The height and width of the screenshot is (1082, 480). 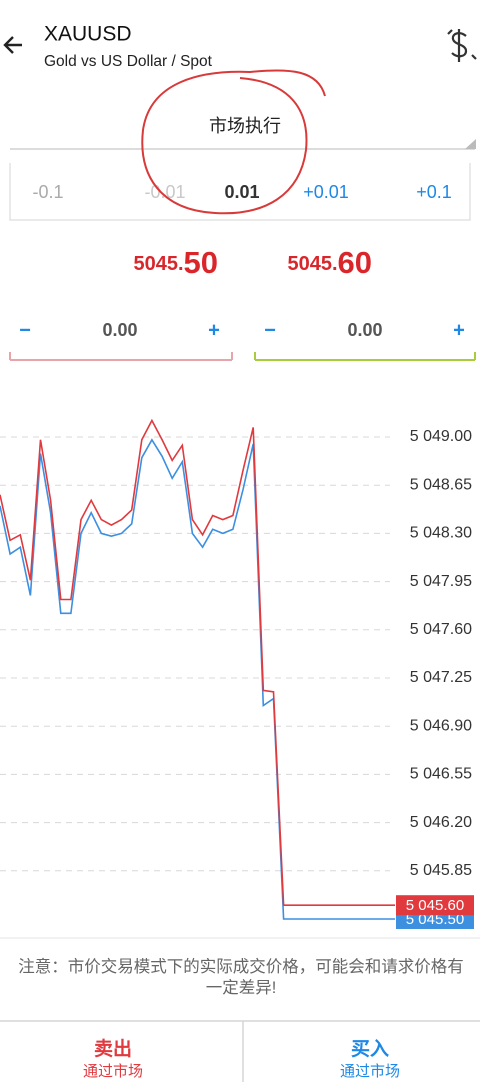 I want to click on volume-step: 0.01, so click(x=241, y=192).